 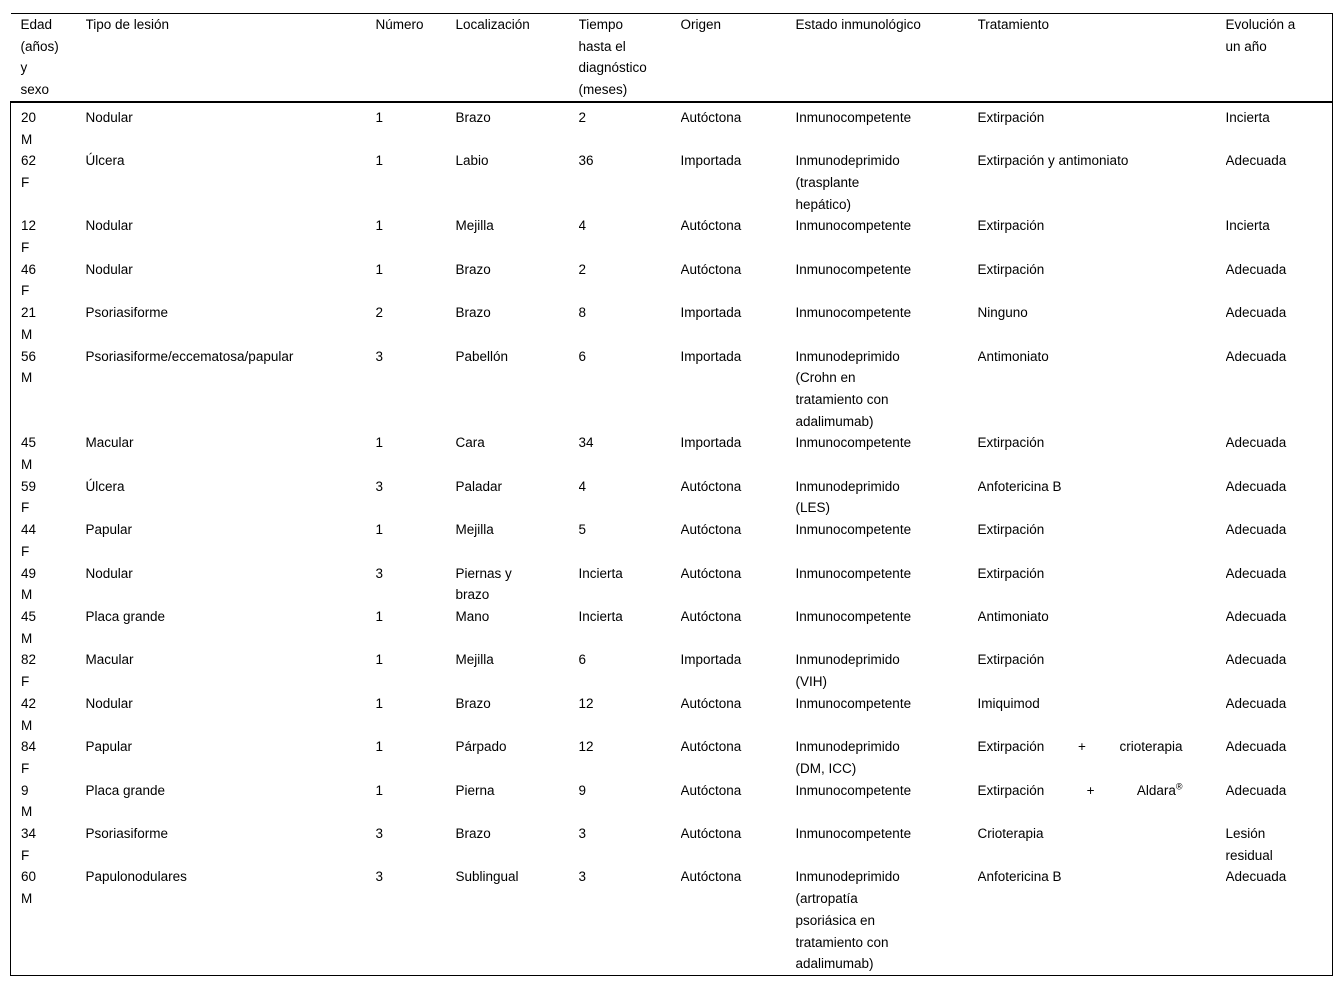 What do you see at coordinates (48, 126) in the screenshot?
I see `cell-edad-sexo: 20 M` at bounding box center [48, 126].